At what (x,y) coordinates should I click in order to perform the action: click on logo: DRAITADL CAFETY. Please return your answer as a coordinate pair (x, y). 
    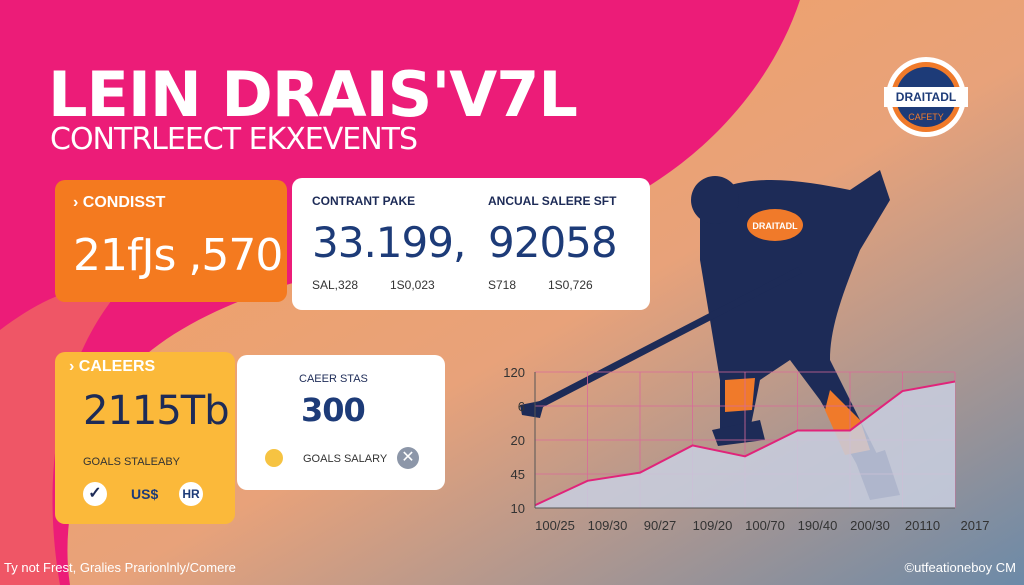
    Looking at the image, I should click on (926, 97).